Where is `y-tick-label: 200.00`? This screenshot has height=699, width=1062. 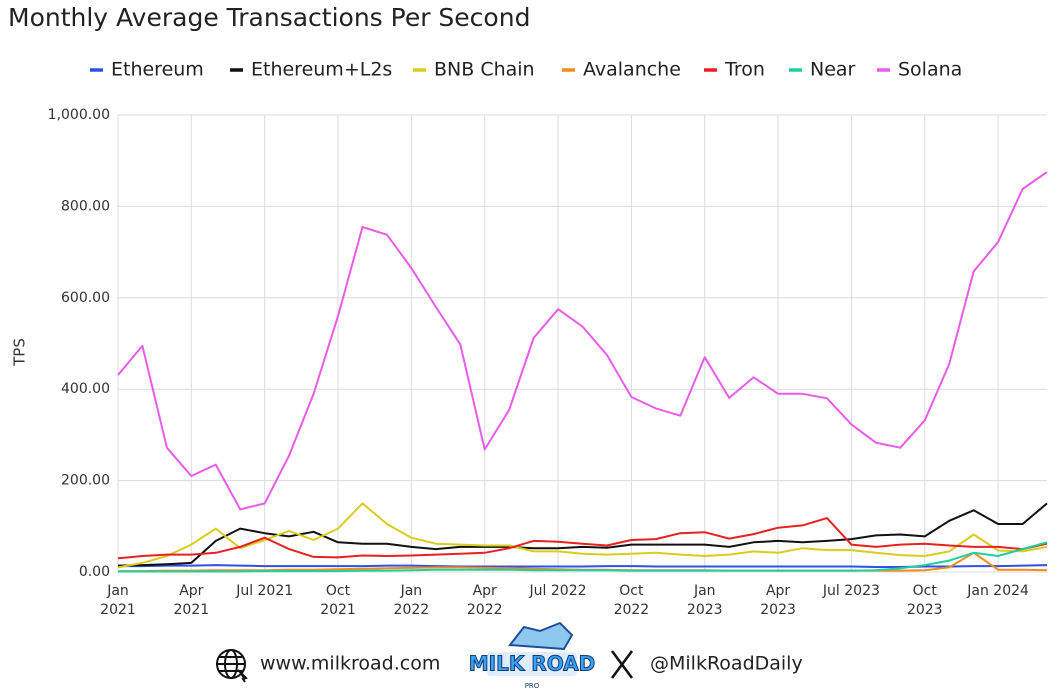
y-tick-label: 200.00 is located at coordinates (85, 481).